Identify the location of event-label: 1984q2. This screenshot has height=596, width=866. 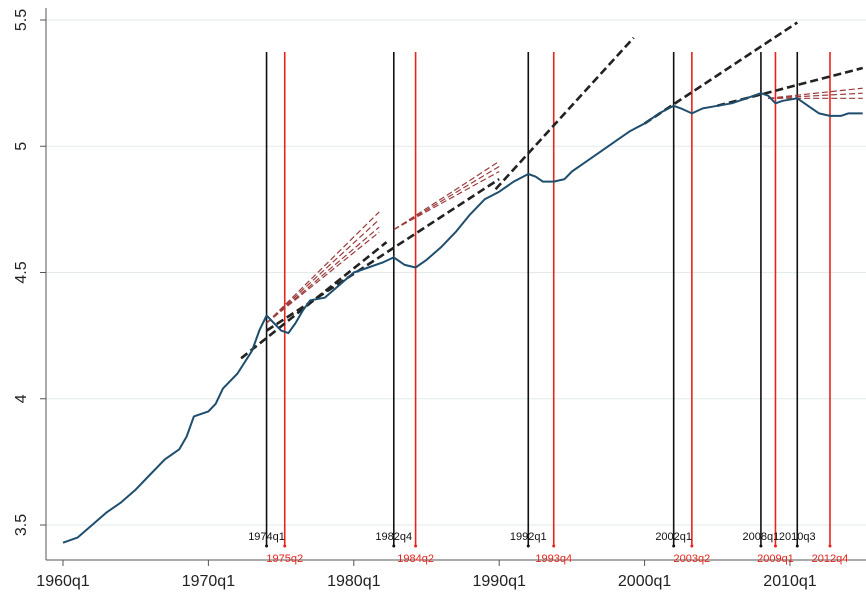
(415, 559).